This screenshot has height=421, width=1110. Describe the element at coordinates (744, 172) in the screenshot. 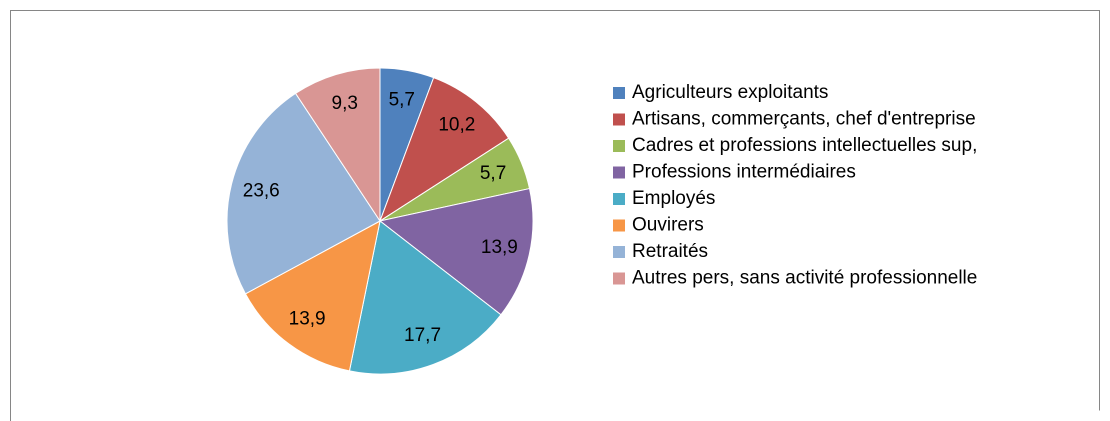

I see `legend-label: Professions intermédiaires` at that location.